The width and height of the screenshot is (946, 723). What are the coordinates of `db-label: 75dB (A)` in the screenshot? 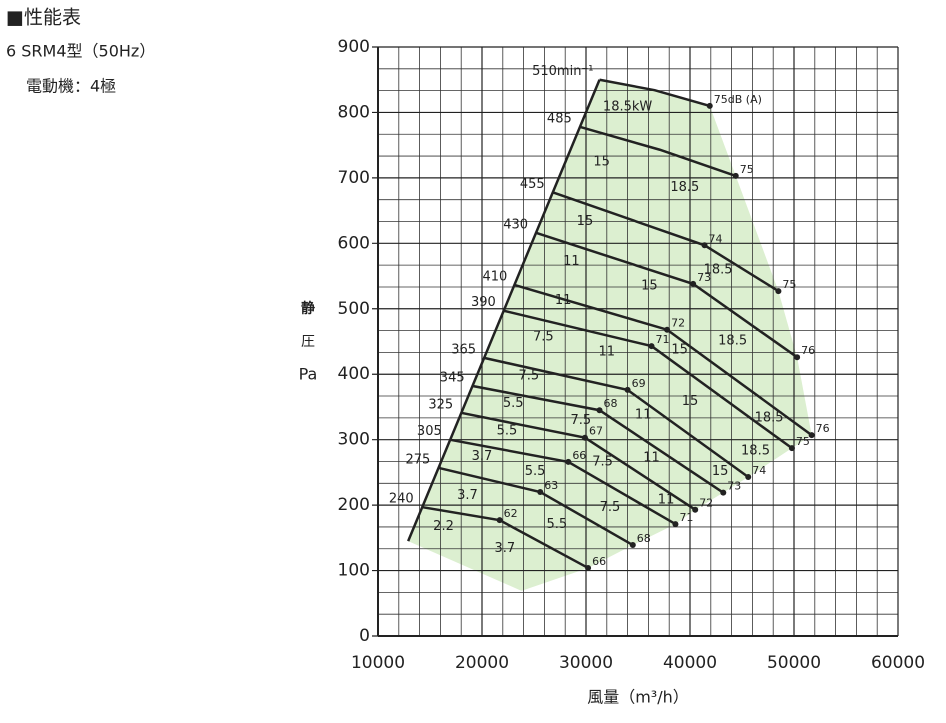 It's located at (738, 99).